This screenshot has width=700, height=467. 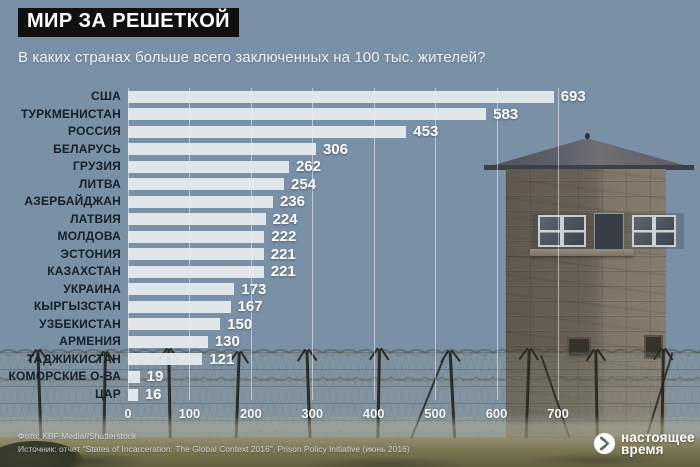 What do you see at coordinates (128, 22) in the screenshot?
I see `page-title: МИР ЗА РЕШЕТКОЙ` at bounding box center [128, 22].